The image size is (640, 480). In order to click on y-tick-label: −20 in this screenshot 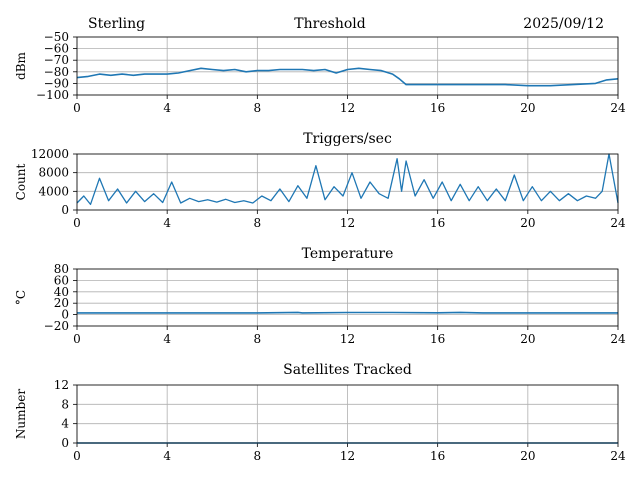, I will do `click(56, 326)`.